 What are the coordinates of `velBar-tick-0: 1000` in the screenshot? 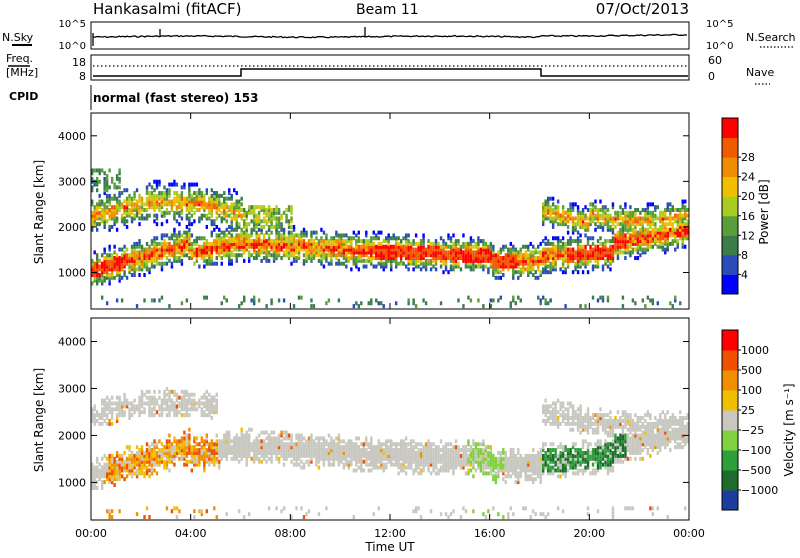 It's located at (755, 350).